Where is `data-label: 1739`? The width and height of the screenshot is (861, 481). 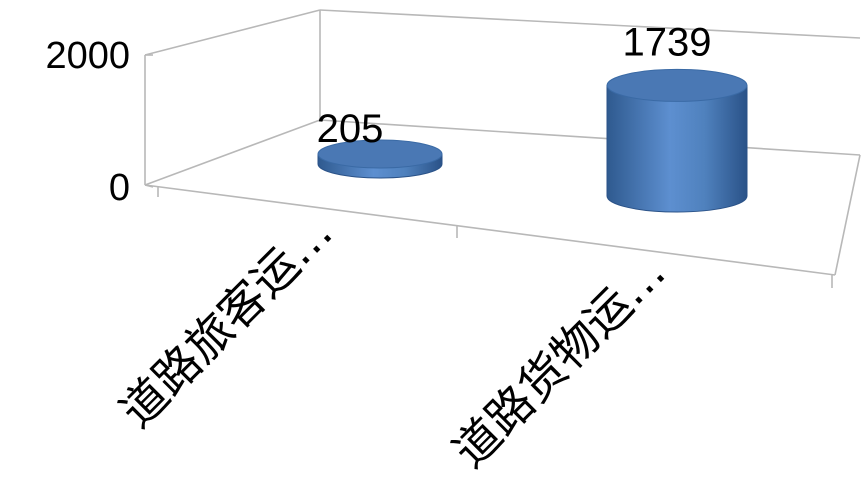
data-label: 1739 is located at coordinates (667, 42).